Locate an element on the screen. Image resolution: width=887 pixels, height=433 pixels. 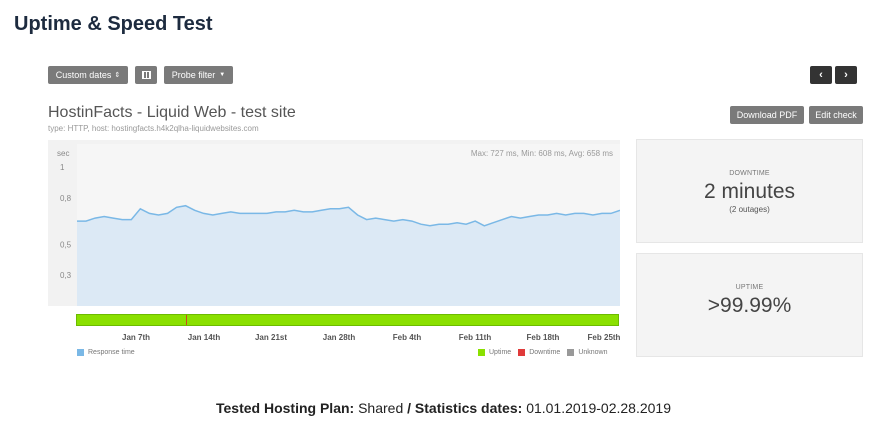
downtime-value: 2 minutes is located at coordinates (749, 191).